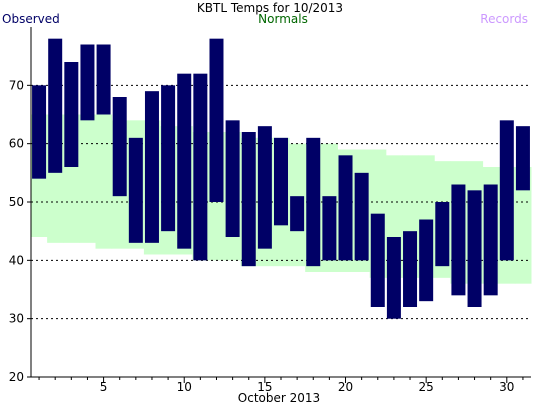 The image size is (540, 406). I want to click on x-tick-label-20: 20, so click(345, 387).